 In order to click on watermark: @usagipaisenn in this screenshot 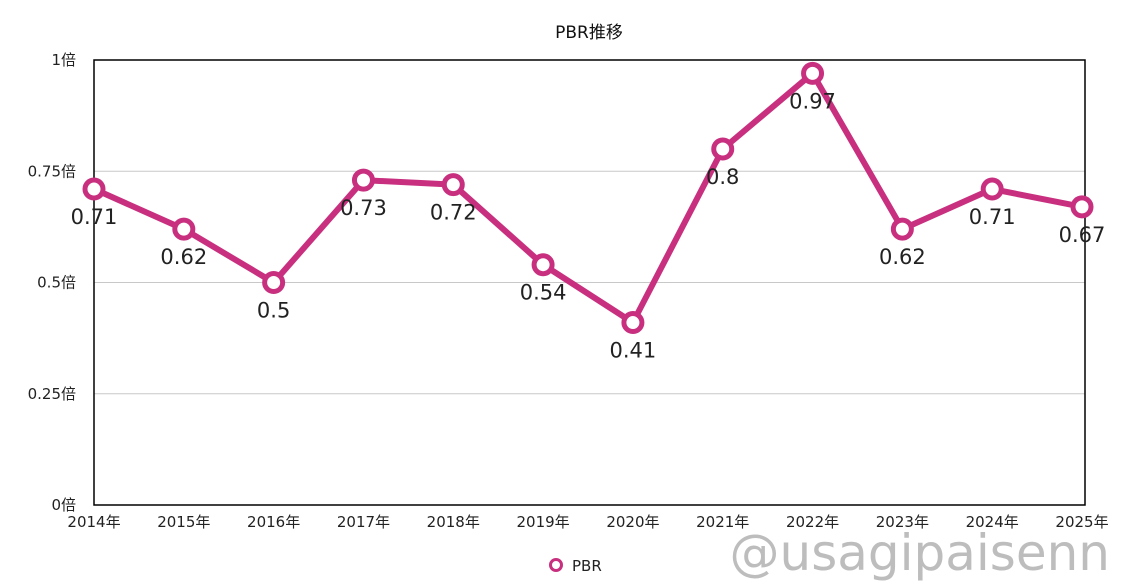, I will do `click(920, 553)`.